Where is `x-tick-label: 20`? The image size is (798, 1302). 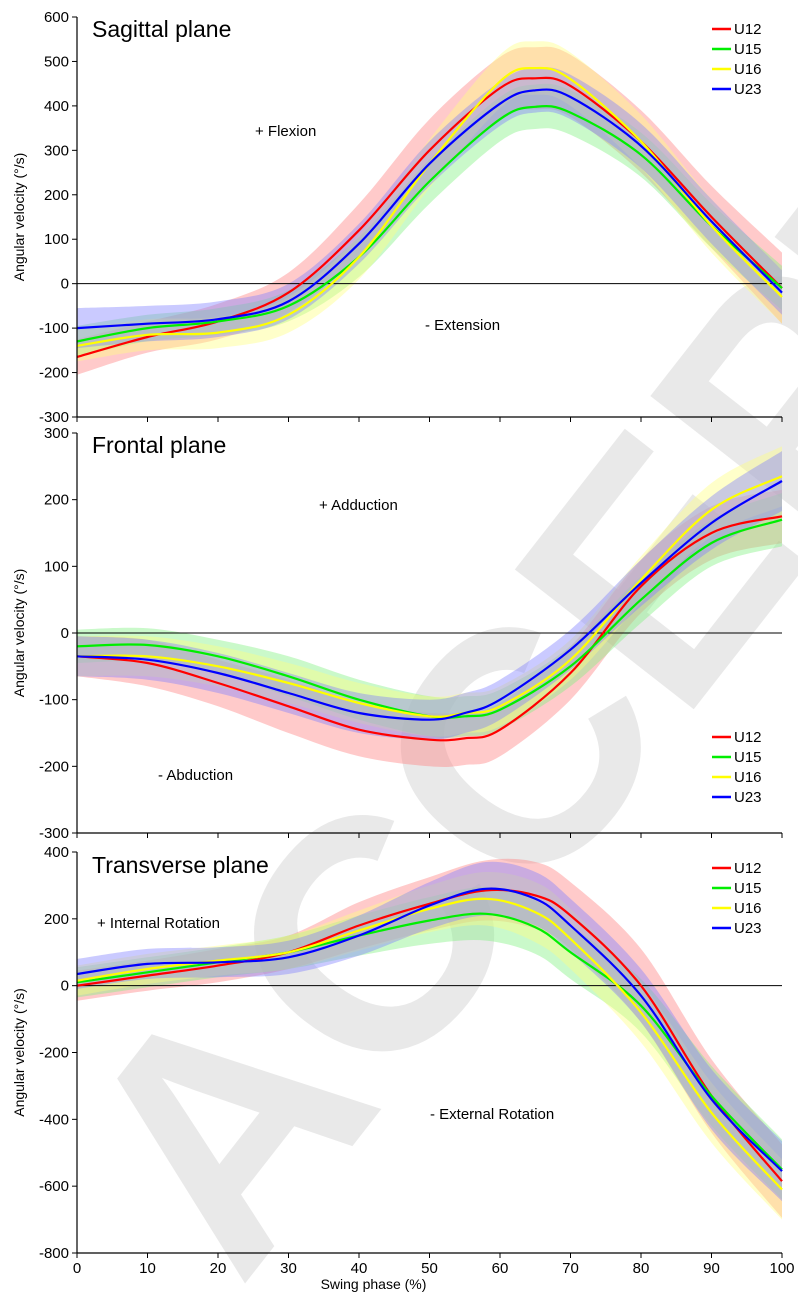 x-tick-label: 20 is located at coordinates (218, 1268).